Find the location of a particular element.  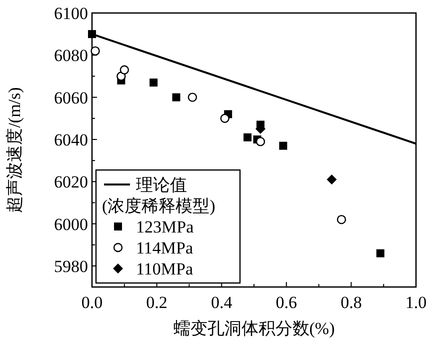

legend-label: 114MPa is located at coordinates (165, 248).